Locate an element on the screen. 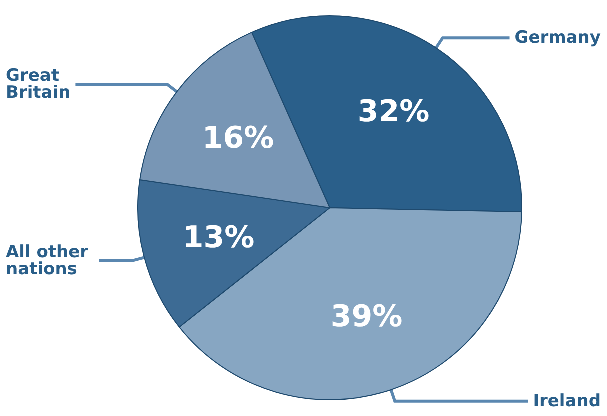 This screenshot has height=416, width=607. slice-label: All other nations is located at coordinates (50, 261).